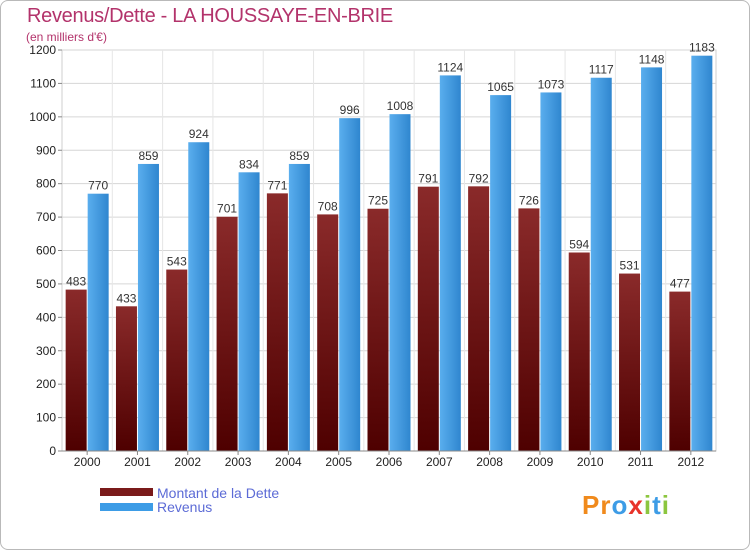 Image resolution: width=750 pixels, height=550 pixels. I want to click on y-tick-label: 900, so click(46, 150).